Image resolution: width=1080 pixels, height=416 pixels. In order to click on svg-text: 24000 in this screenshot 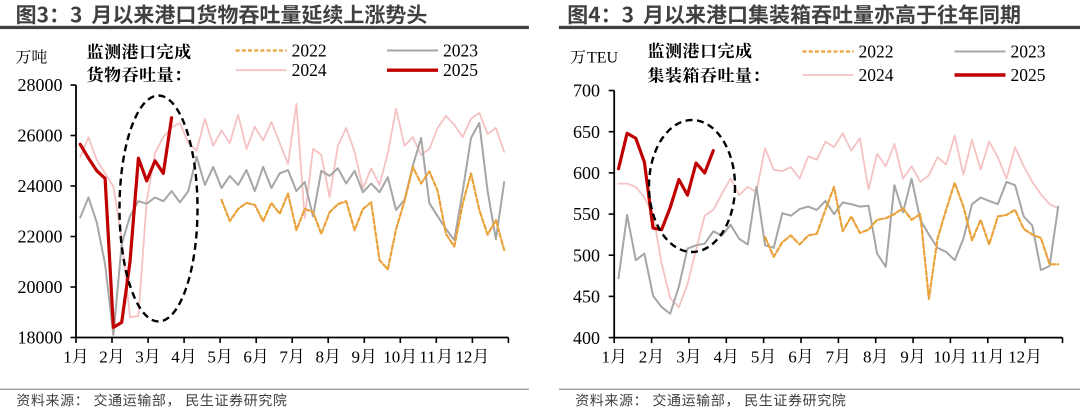, I will do `click(40, 186)`.